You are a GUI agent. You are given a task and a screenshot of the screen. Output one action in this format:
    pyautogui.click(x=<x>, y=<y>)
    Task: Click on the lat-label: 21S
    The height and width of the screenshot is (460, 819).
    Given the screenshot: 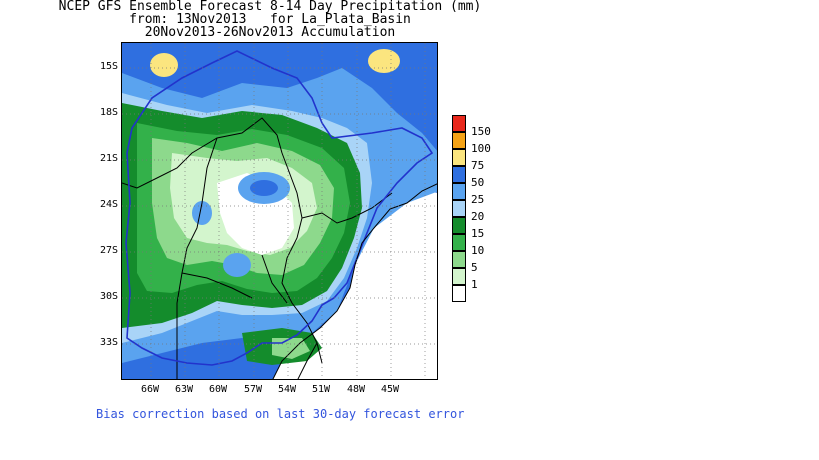 What is the action you would take?
    pyautogui.click(x=108, y=158)
    